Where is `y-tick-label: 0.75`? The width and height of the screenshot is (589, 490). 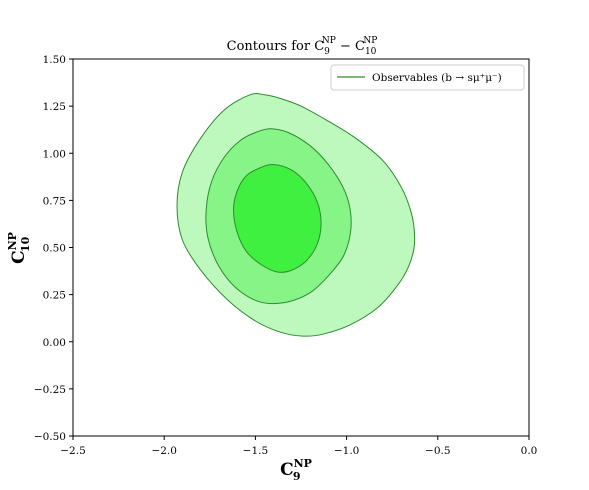 y-tick-label: 0.75 is located at coordinates (54, 201).